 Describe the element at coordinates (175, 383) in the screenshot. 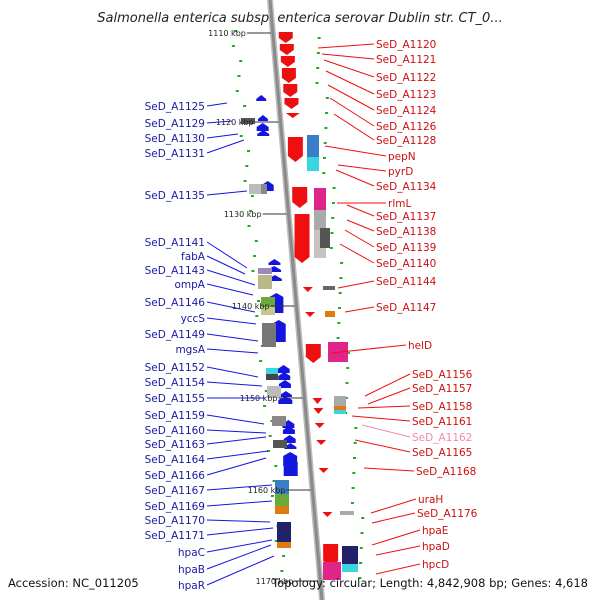

I see `left-gene-label: SeD_A1154` at that location.